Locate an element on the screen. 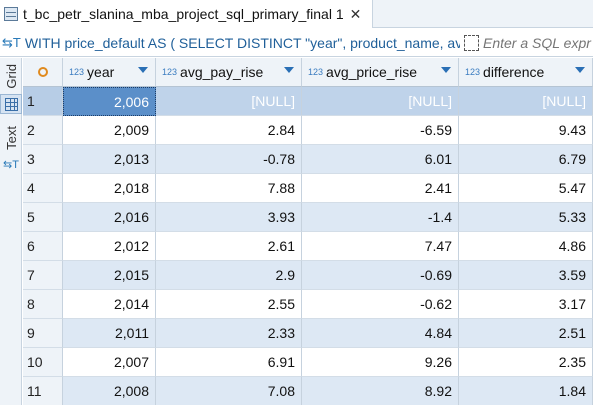 The width and height of the screenshot is (593, 405). table-row: 6 2,012 2.61 7.47 4.86 is located at coordinates (308, 246).